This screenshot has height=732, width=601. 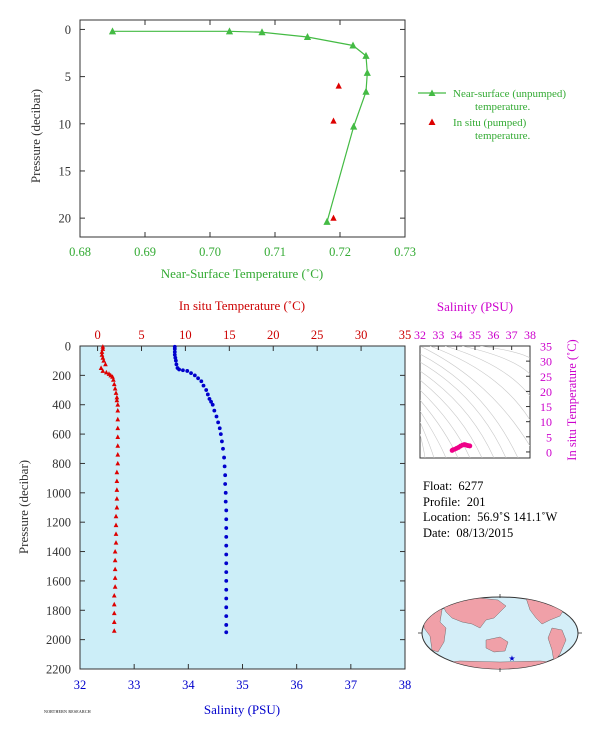 What do you see at coordinates (273, 335) in the screenshot?
I see `profile-temperature-tick-label: 20` at bounding box center [273, 335].